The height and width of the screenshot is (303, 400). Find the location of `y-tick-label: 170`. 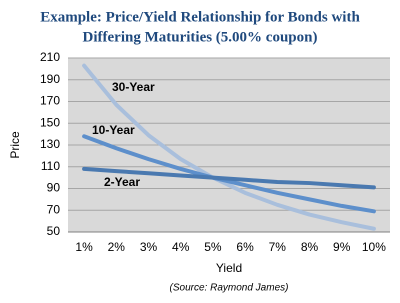

y-tick-label: 170 is located at coordinates (50, 101).